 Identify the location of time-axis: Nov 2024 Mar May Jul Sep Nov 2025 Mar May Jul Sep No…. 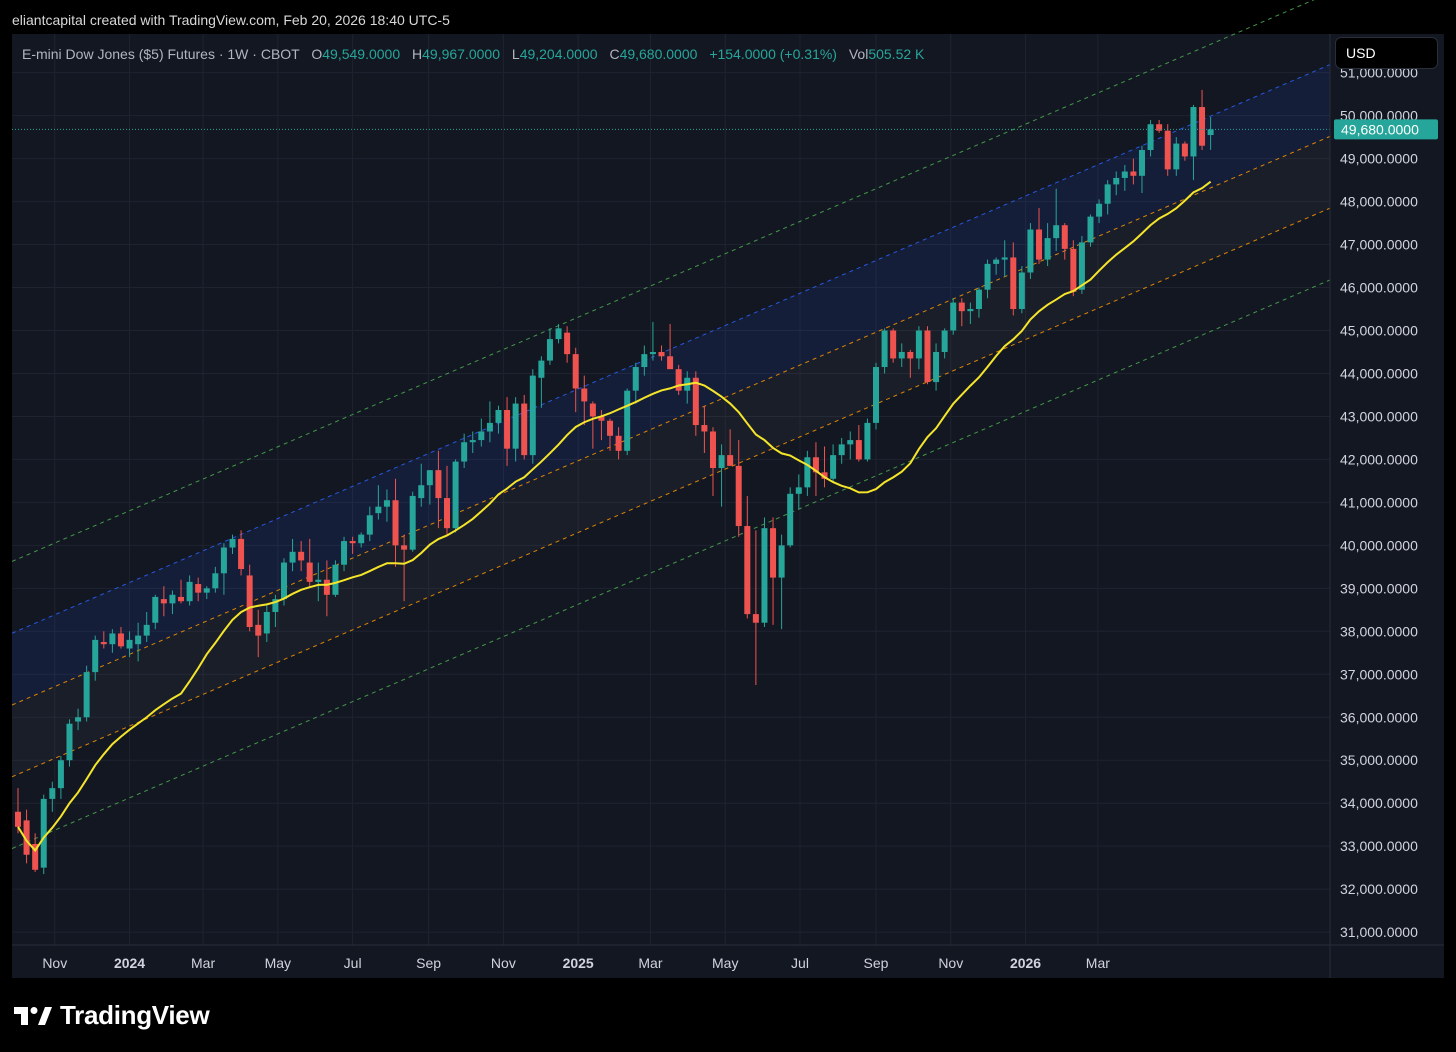
(576, 963).